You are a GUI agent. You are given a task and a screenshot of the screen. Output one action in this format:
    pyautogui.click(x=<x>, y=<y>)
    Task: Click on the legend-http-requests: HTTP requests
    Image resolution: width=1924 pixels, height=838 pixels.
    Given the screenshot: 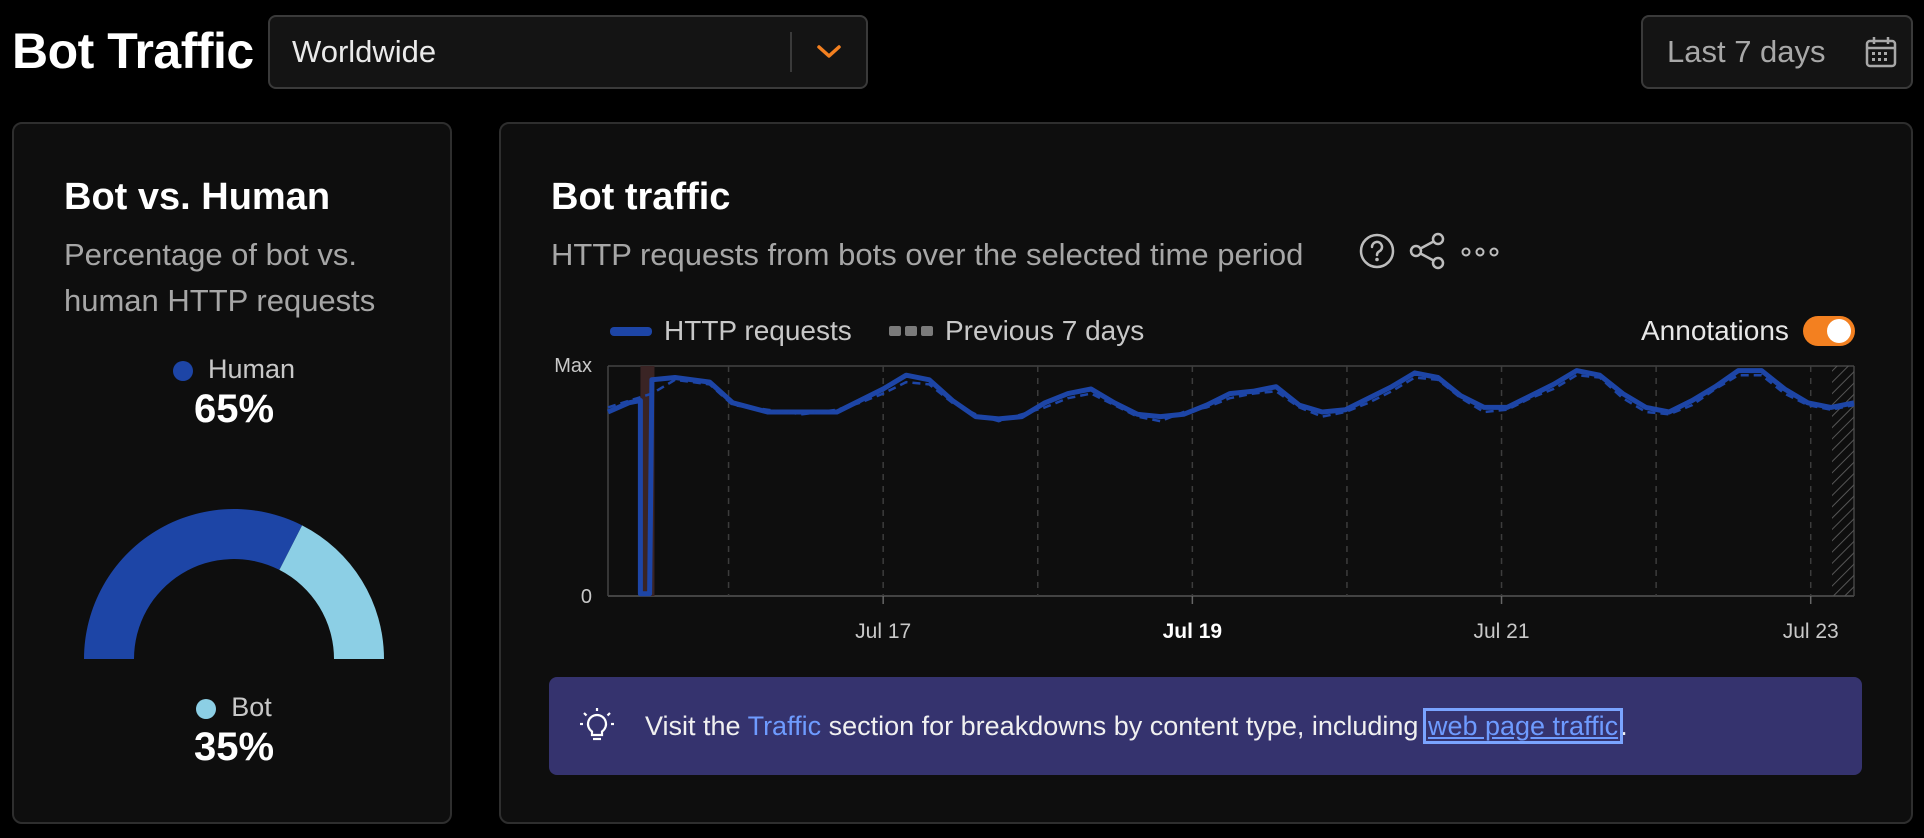 What is the action you would take?
    pyautogui.click(x=731, y=331)
    